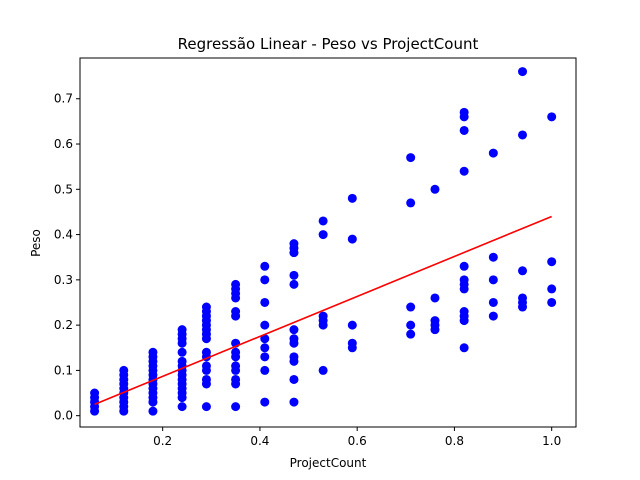 Image resolution: width=640 pixels, height=480 pixels. Describe the element at coordinates (259, 441) in the screenshot. I see `x-tick-label: 0.4` at that location.